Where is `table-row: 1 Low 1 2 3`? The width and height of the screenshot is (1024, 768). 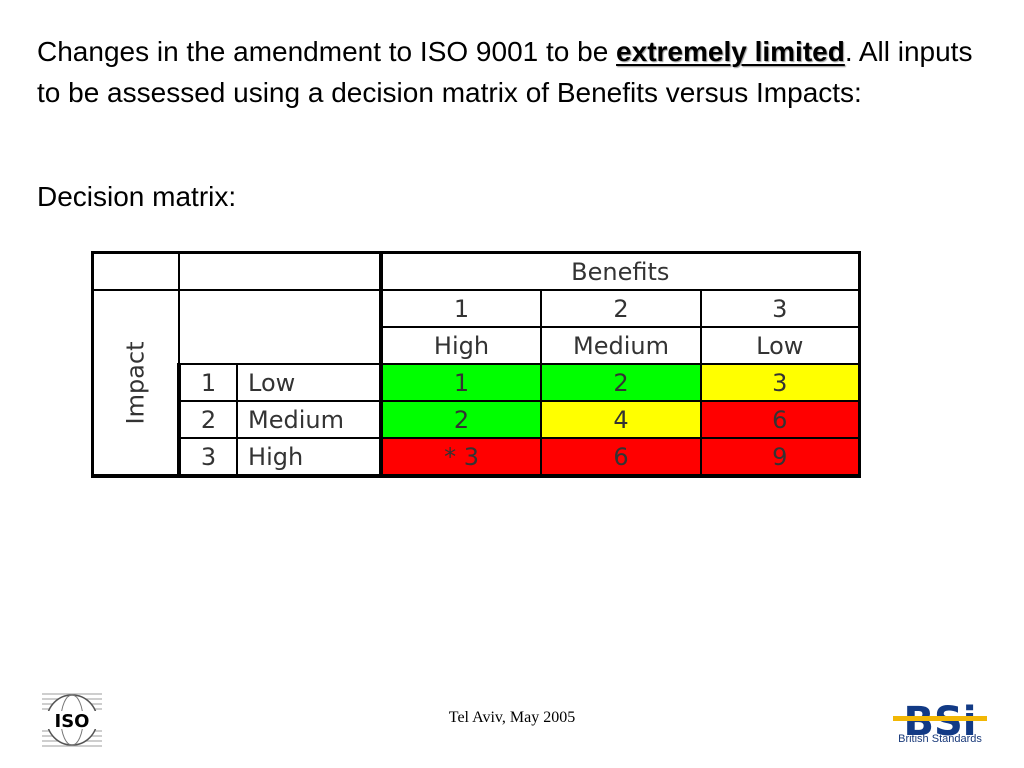 table-row: 1 Low 1 2 3 is located at coordinates (477, 382).